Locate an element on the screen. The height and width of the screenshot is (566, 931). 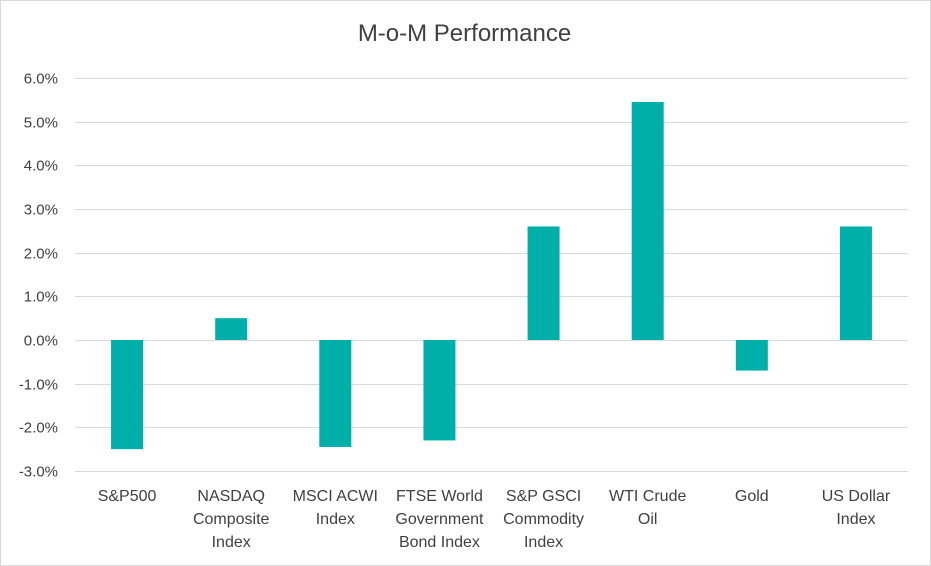
chart-title: M-o-M Performance is located at coordinates (464, 33).